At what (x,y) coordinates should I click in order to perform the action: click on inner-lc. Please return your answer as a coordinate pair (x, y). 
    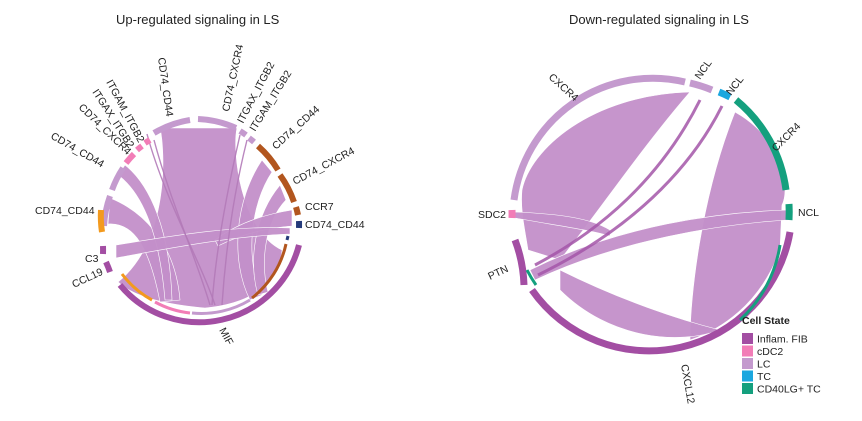
    Looking at the image, I should click on (221, 306).